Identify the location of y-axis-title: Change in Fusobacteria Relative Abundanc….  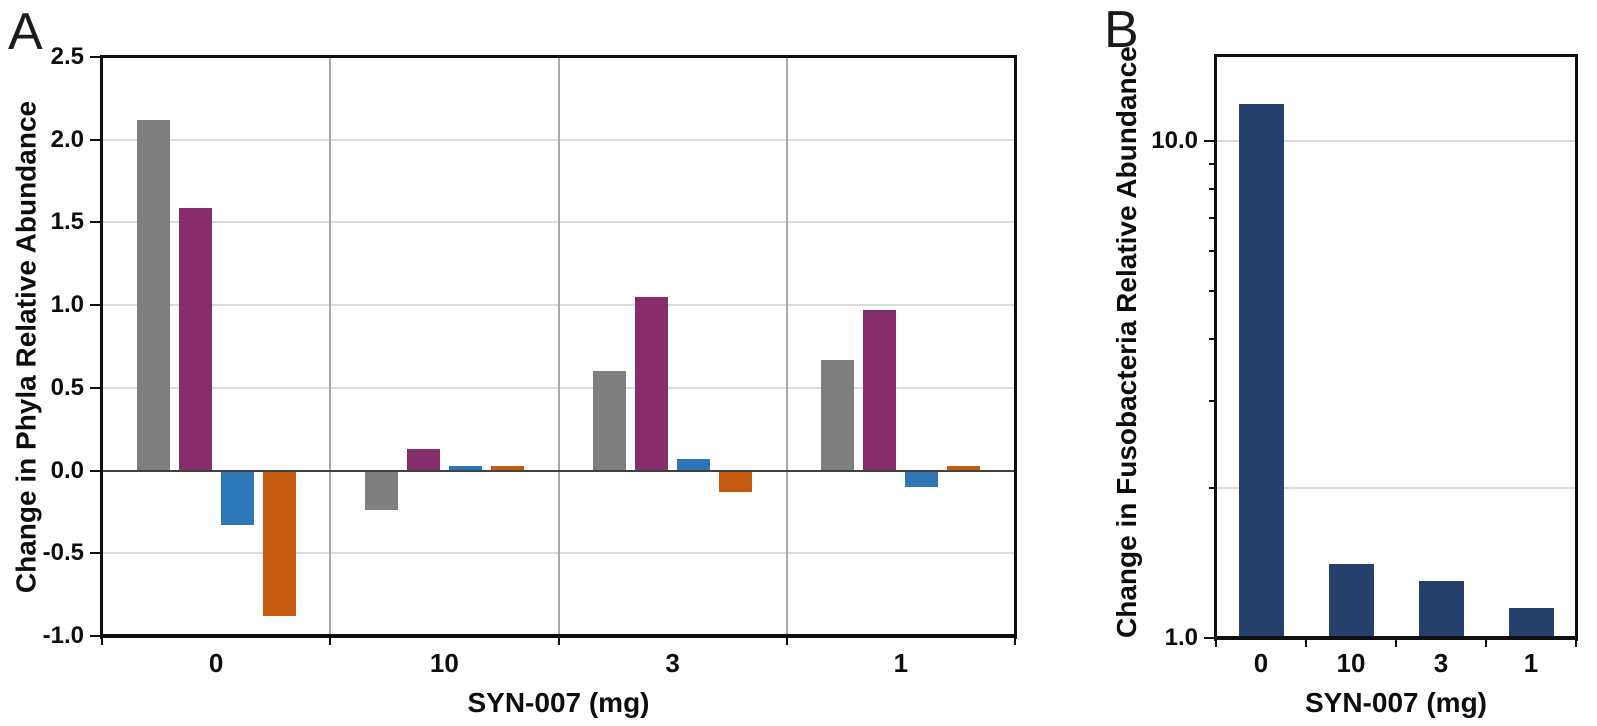
(1126, 342).